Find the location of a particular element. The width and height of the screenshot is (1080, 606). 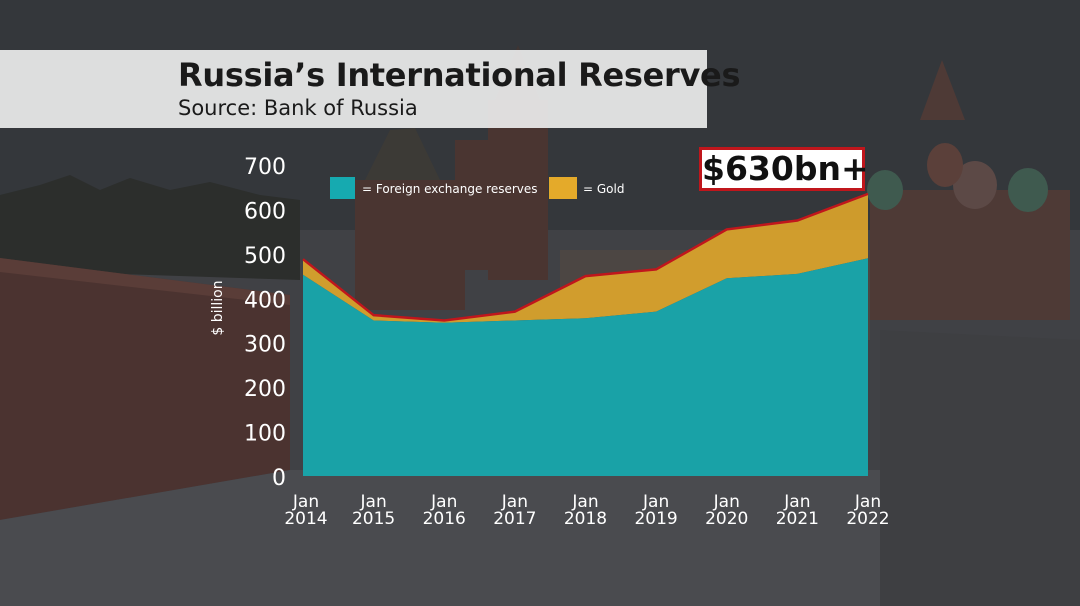

y-tick-label: 700 is located at coordinates (265, 167).